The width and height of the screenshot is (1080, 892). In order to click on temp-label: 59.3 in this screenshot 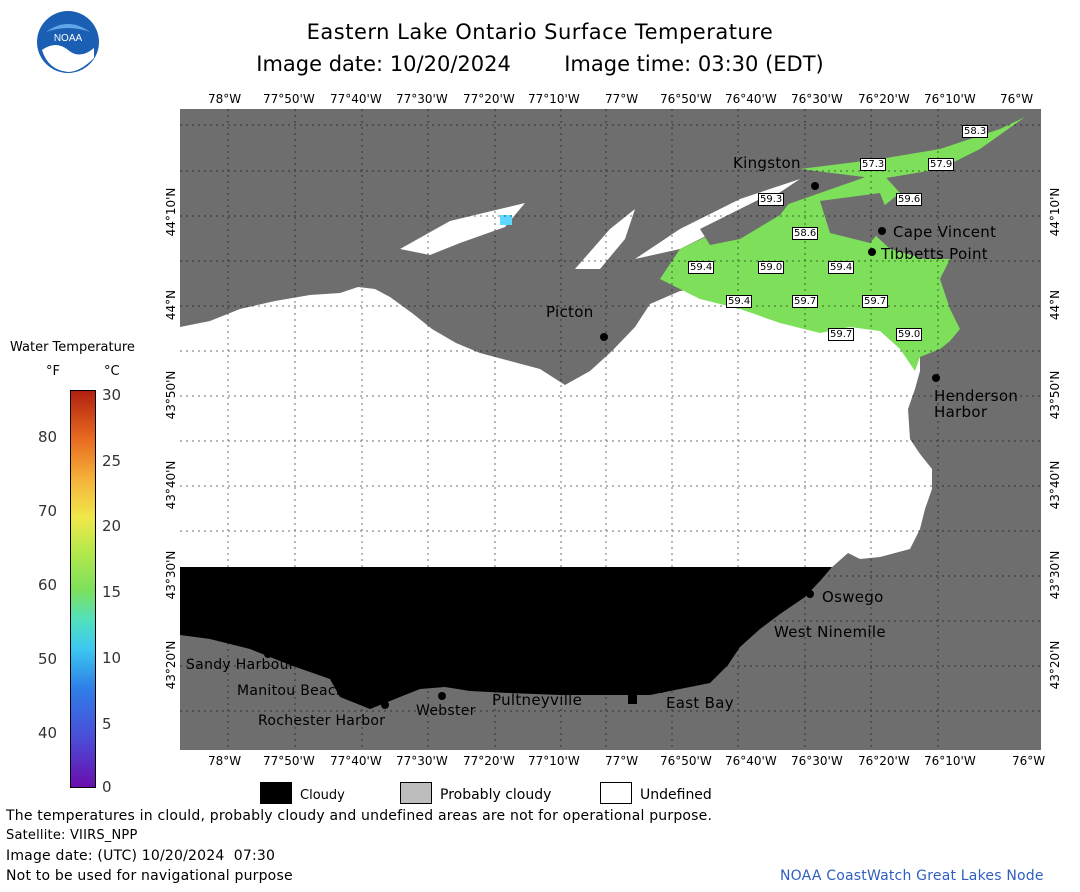, I will do `click(771, 199)`.